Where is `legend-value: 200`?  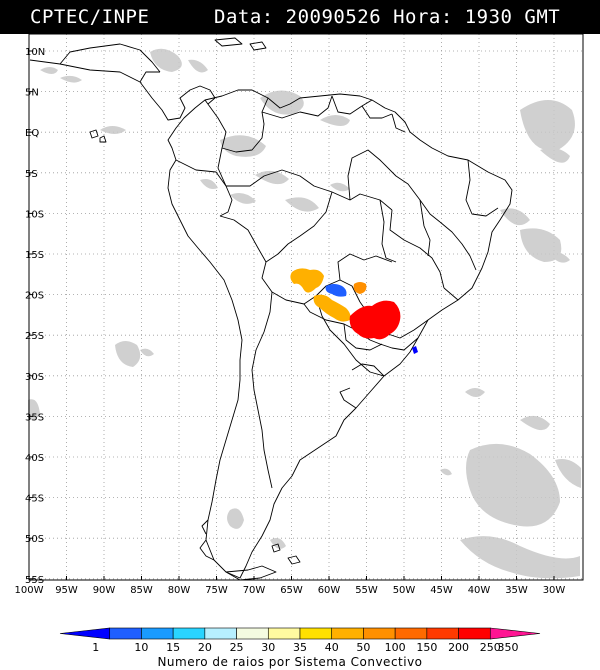
legend-value: 200 is located at coordinates (458, 647).